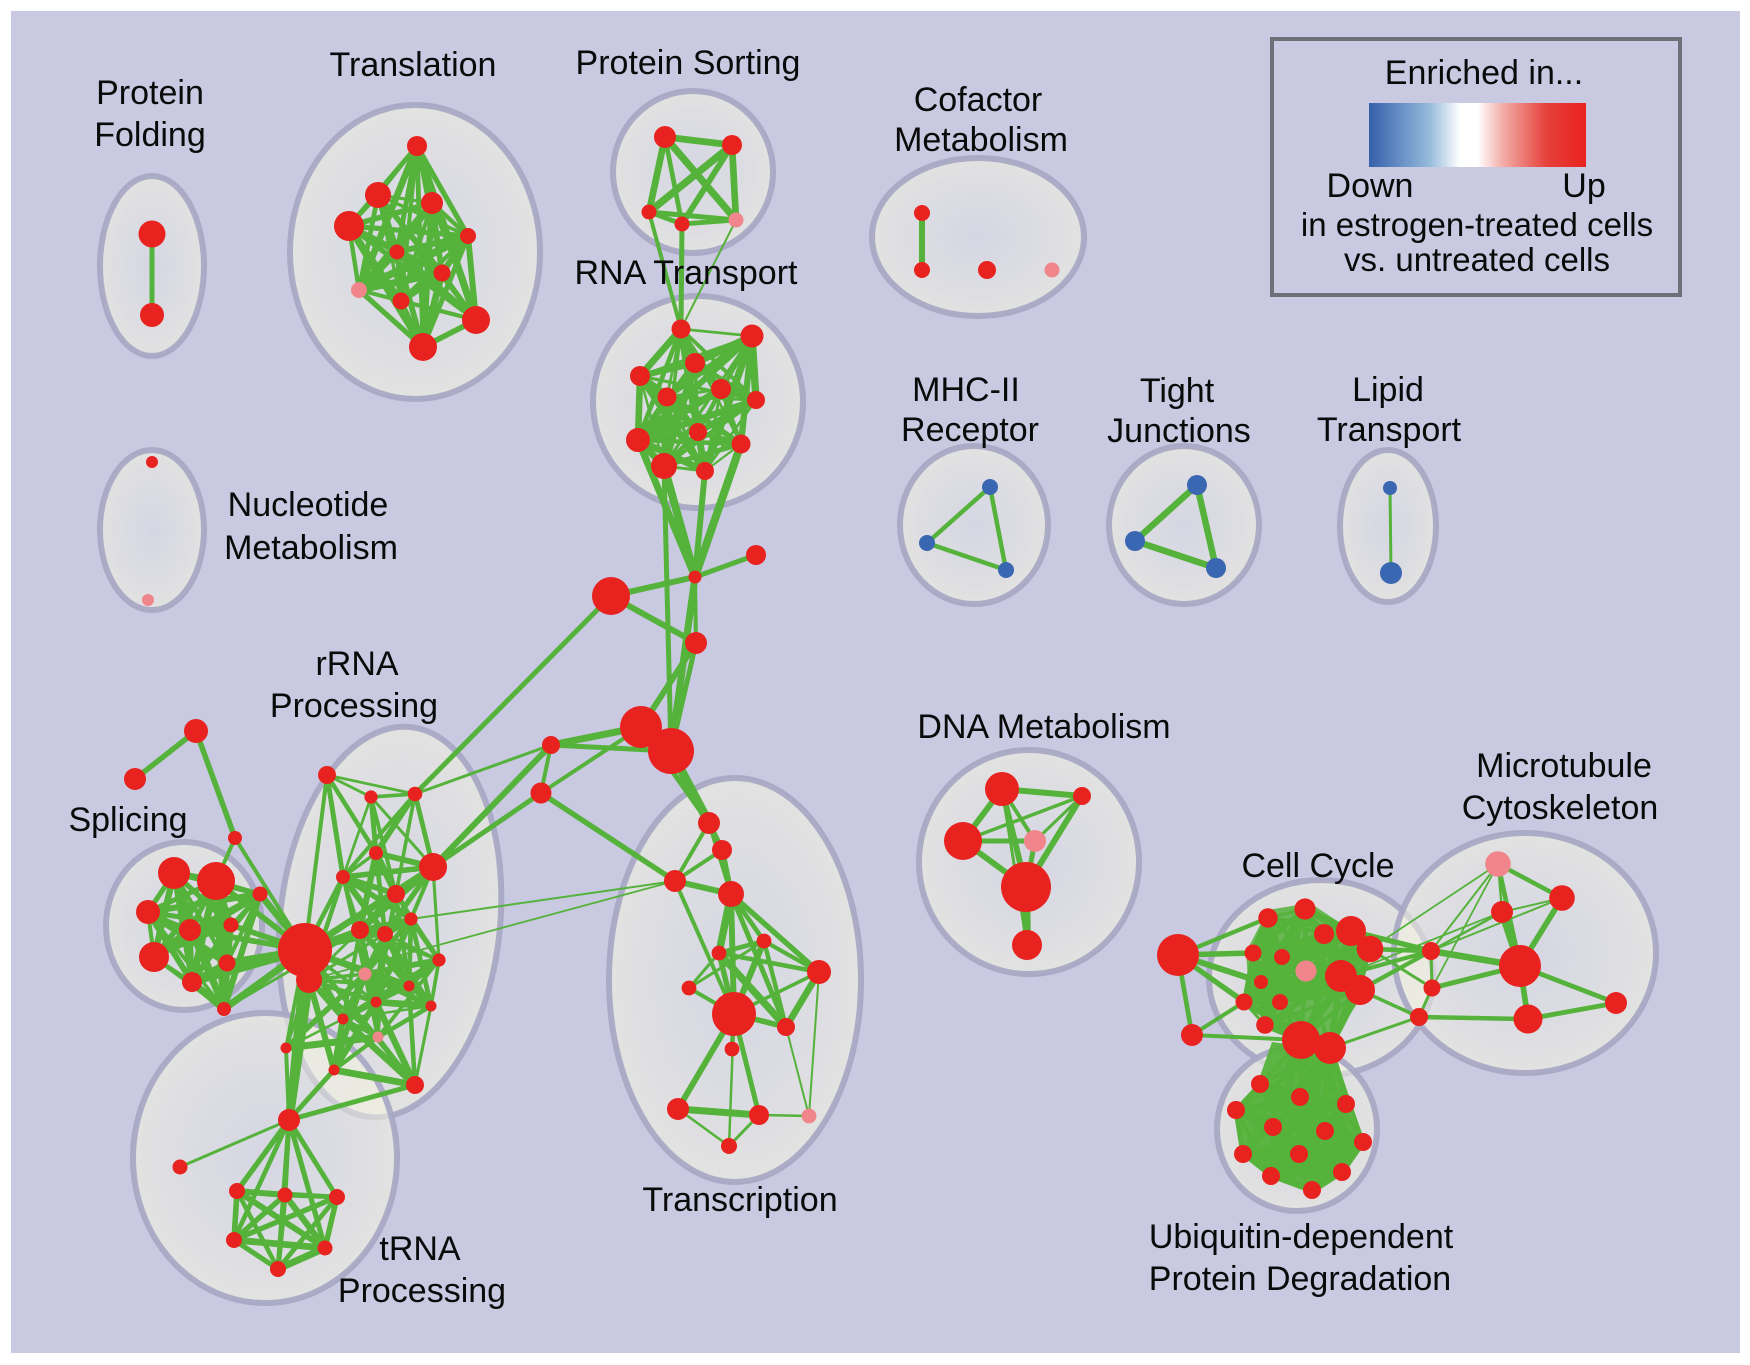 The image size is (1750, 1365). I want to click on svg-text: Up, so click(1583, 186).